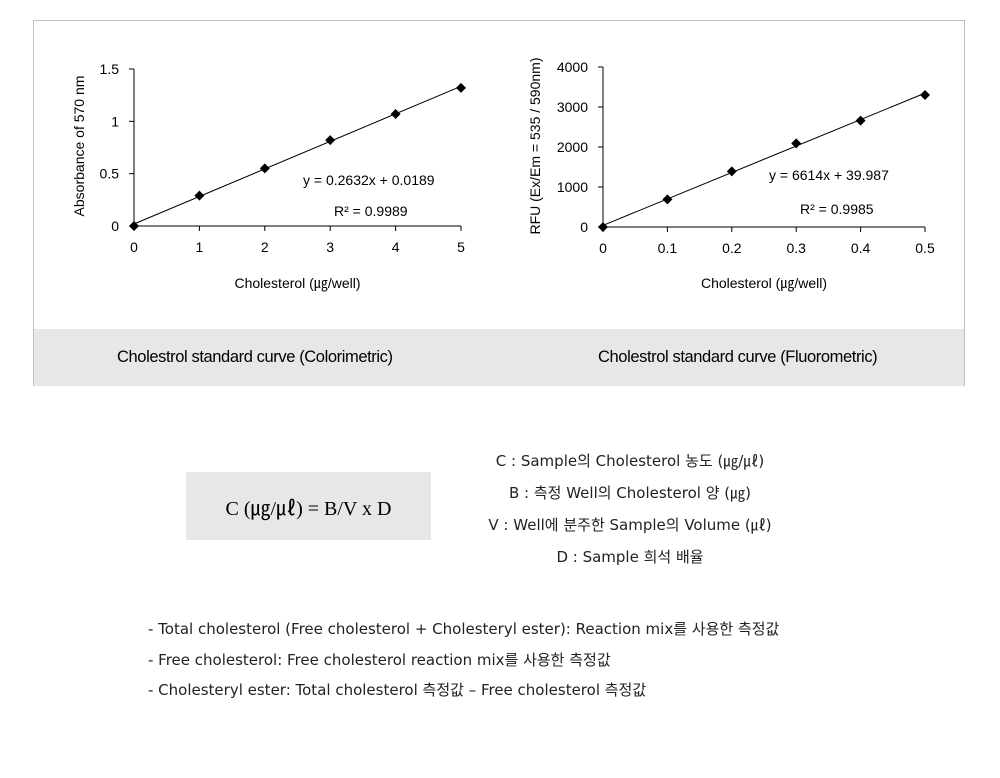 The image size is (1000, 778). What do you see at coordinates (572, 107) in the screenshot?
I see `y-tick-label: 3000` at bounding box center [572, 107].